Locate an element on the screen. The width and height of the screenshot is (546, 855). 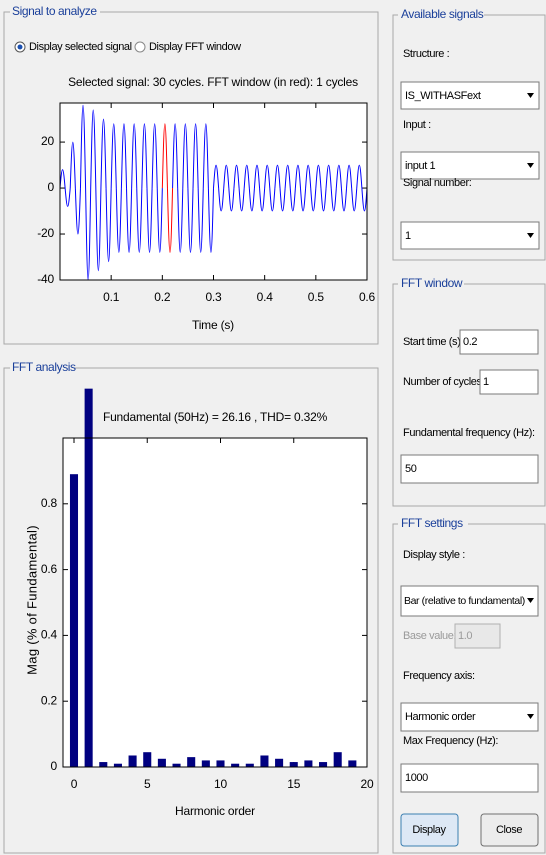
button-label: Display is located at coordinates (429, 830).